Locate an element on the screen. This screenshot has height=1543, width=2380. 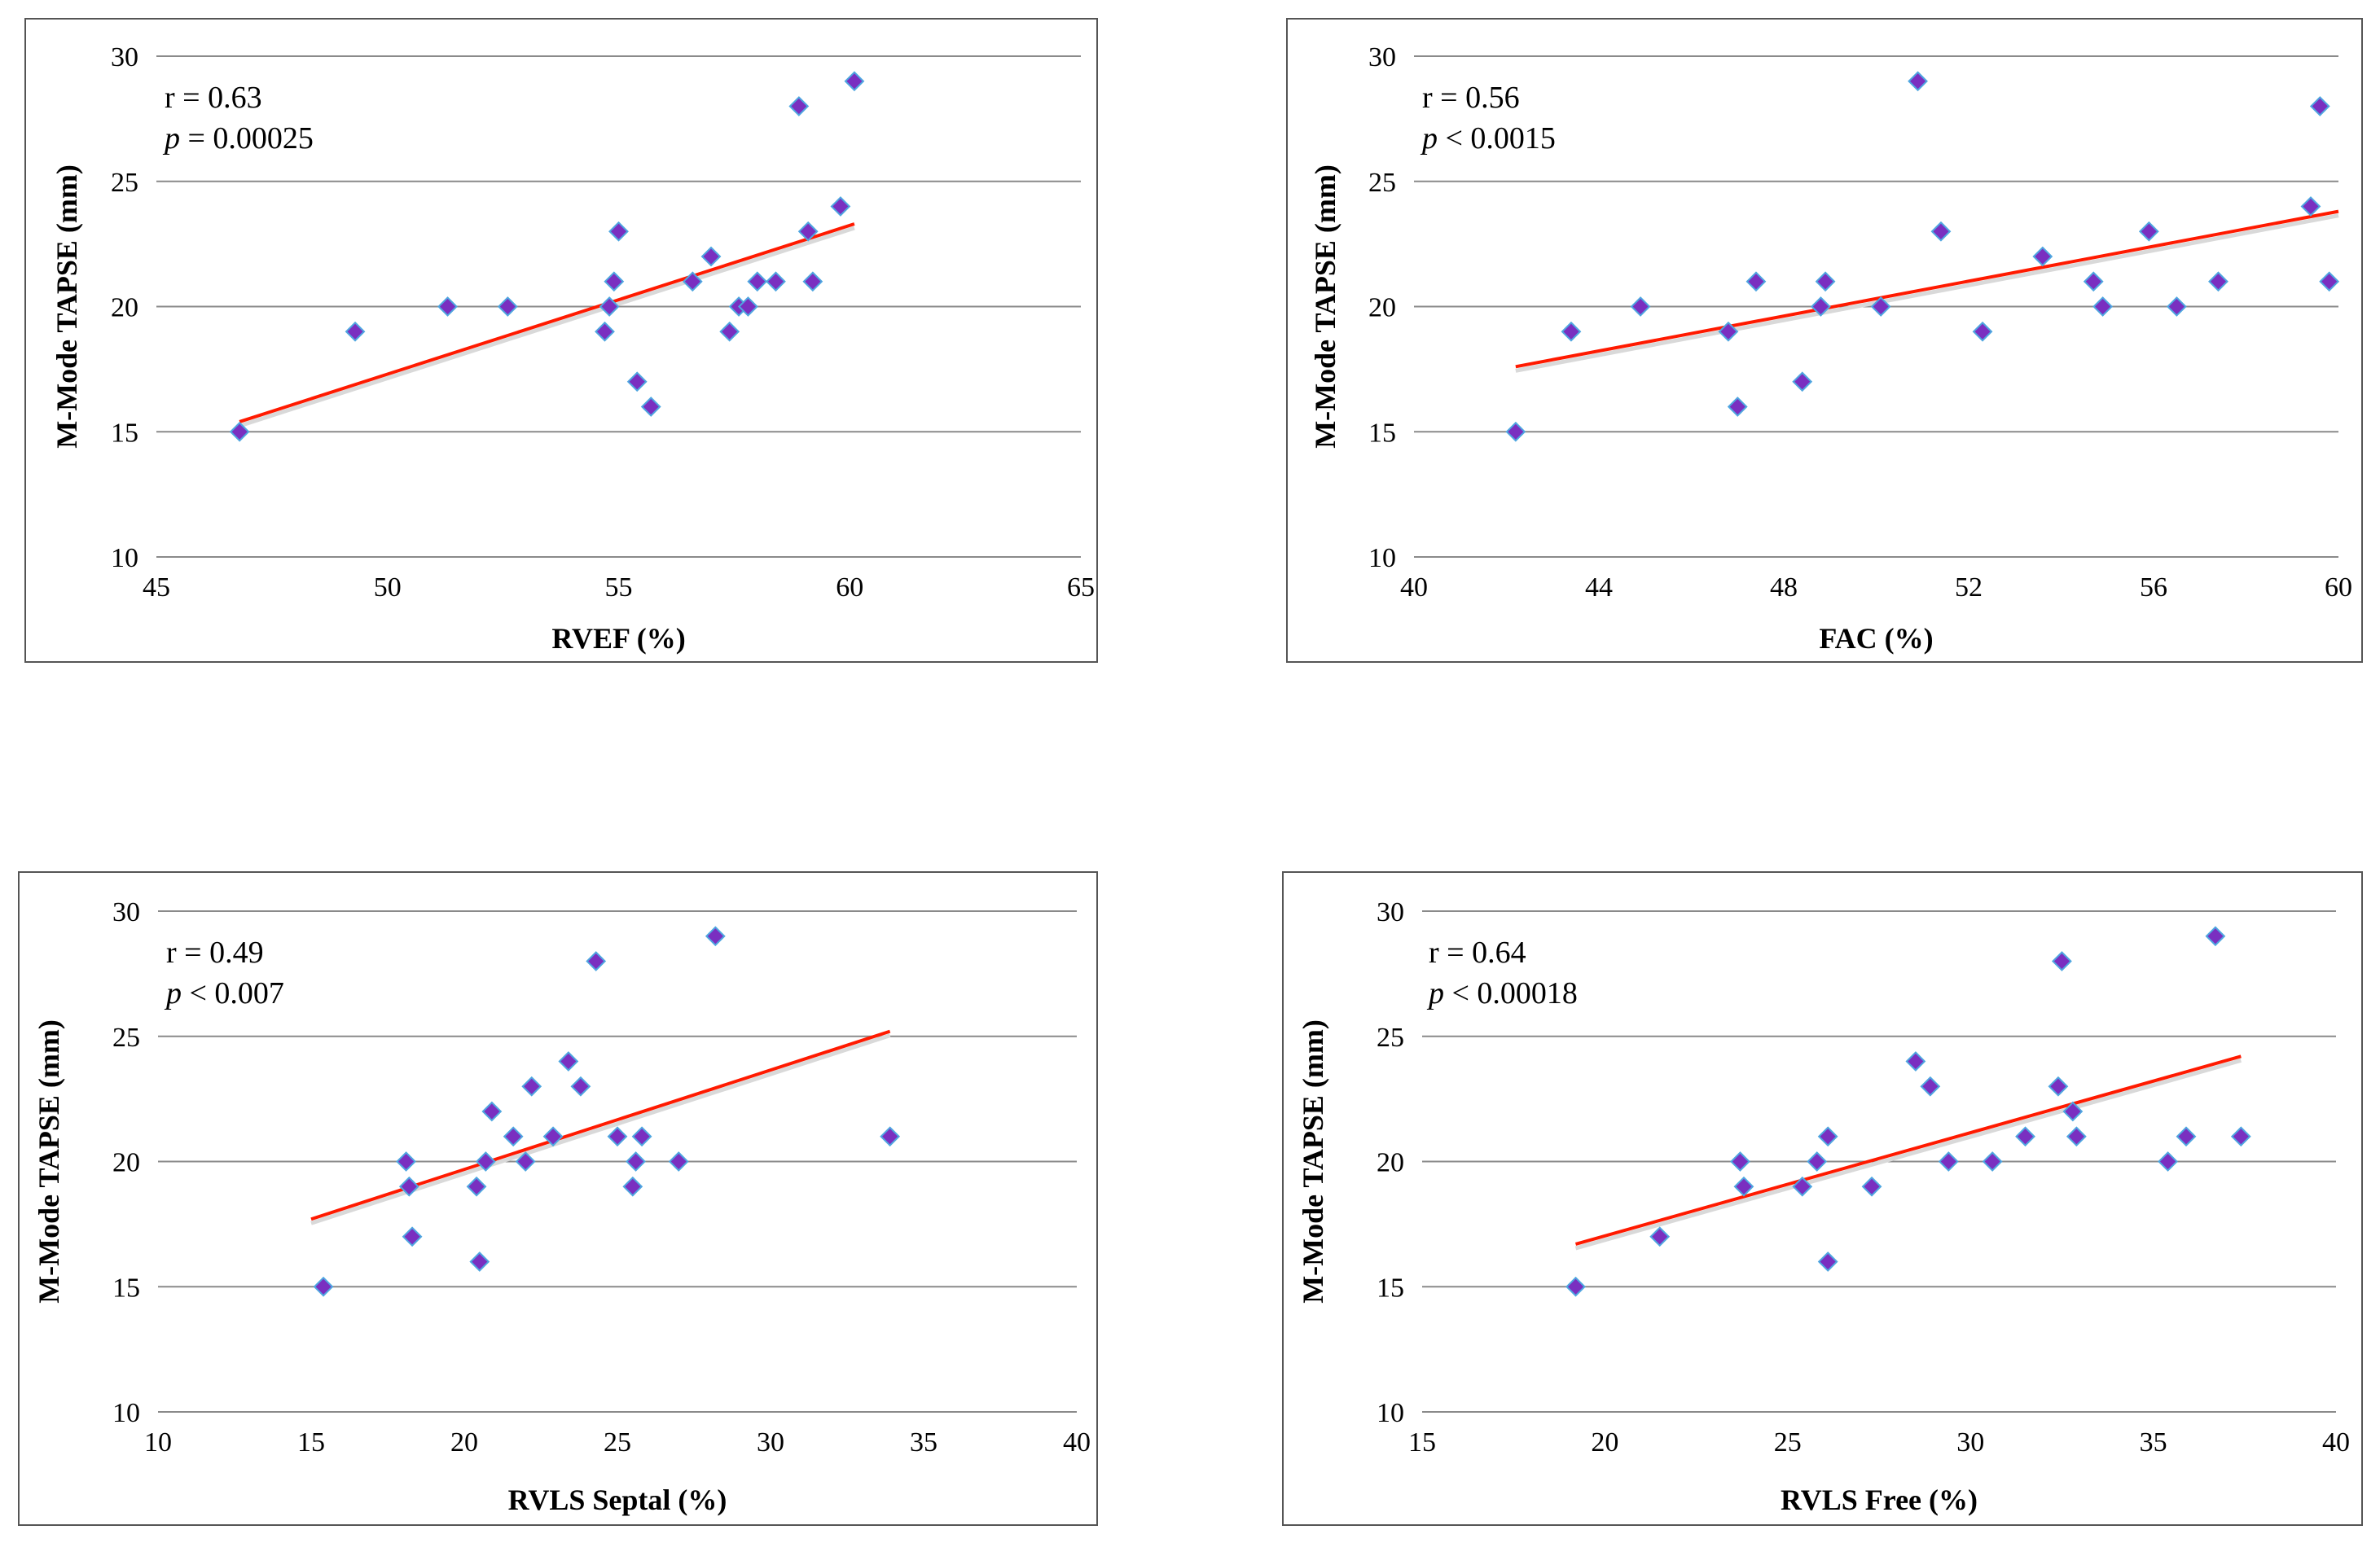
x-axis-title: RVEF (%) is located at coordinates (618, 638).